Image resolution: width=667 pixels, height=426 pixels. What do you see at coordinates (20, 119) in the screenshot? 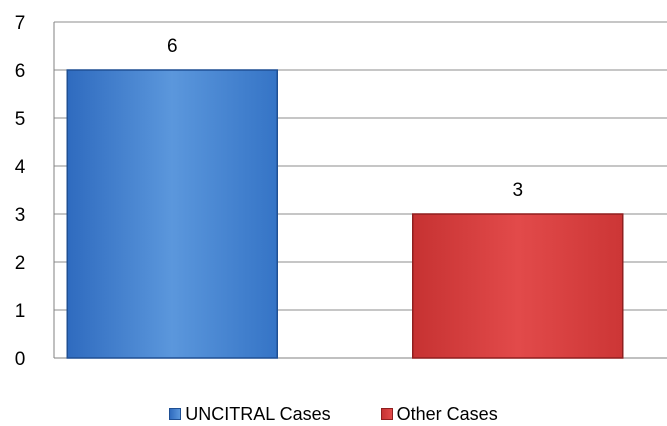
I see `y-tick-label: 5` at bounding box center [20, 119].